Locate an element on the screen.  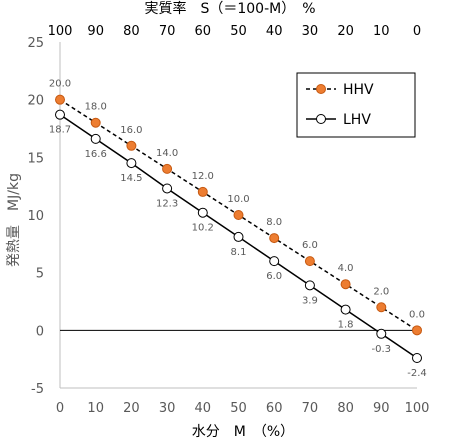
x-tick-label: 40 is located at coordinates (203, 408).